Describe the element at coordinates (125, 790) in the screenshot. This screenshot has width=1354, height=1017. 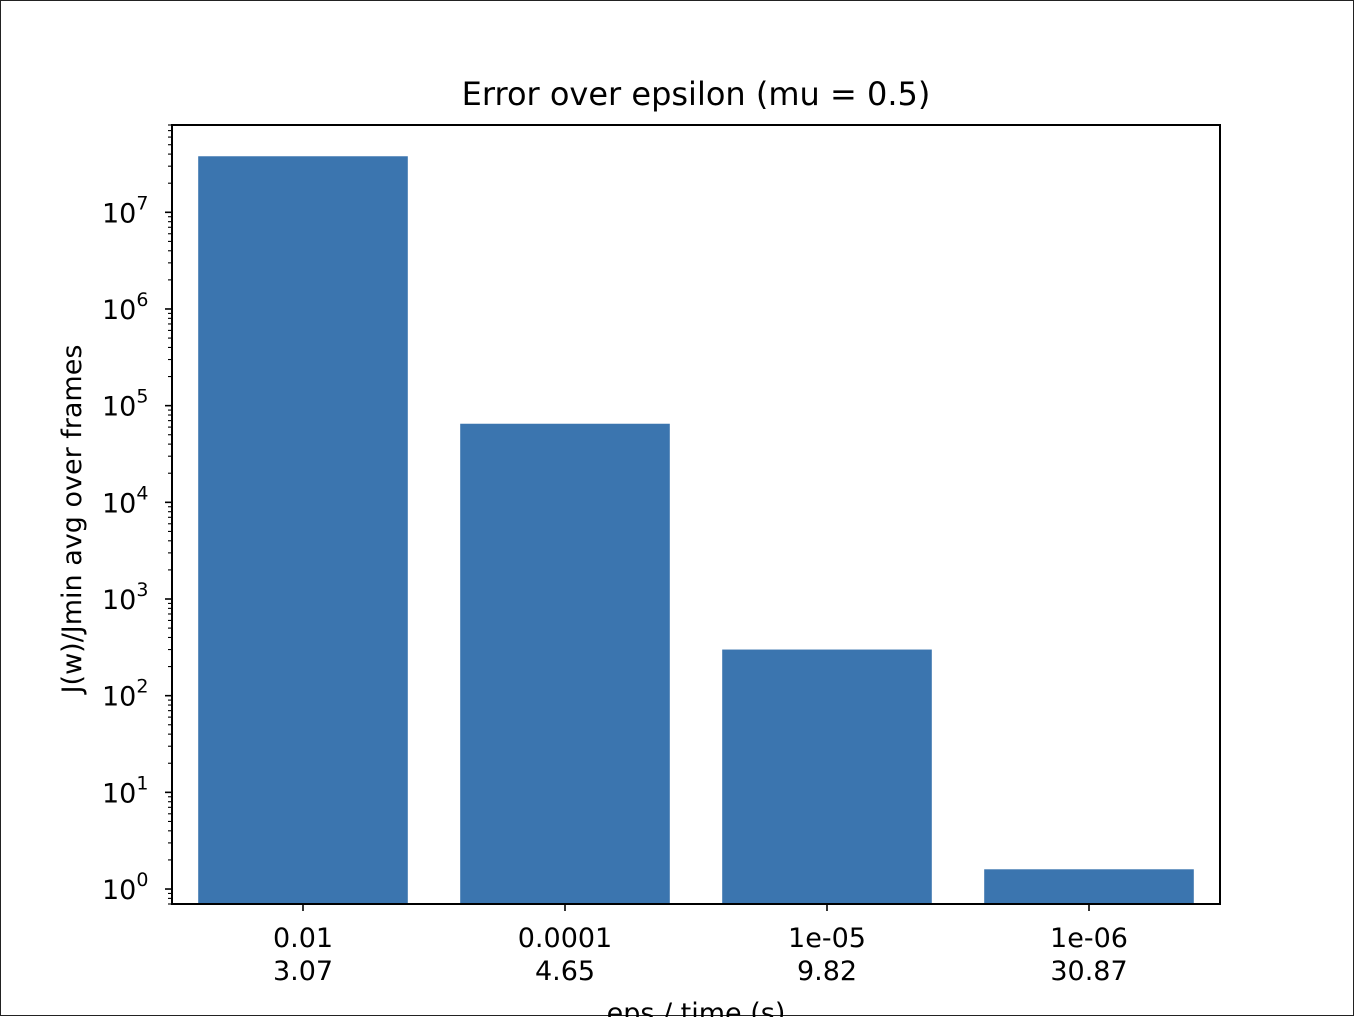
I see `y-tick-label-1: 10¹` at that location.